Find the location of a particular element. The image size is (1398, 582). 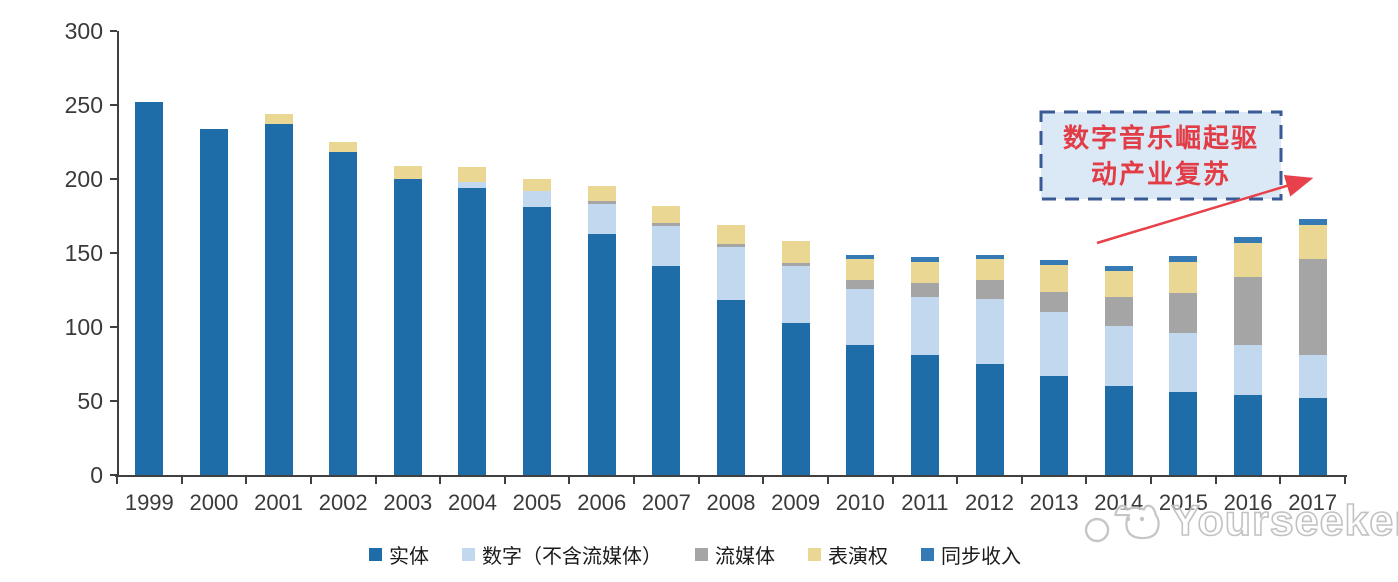

bar-2016 is located at coordinates (1248, 355).